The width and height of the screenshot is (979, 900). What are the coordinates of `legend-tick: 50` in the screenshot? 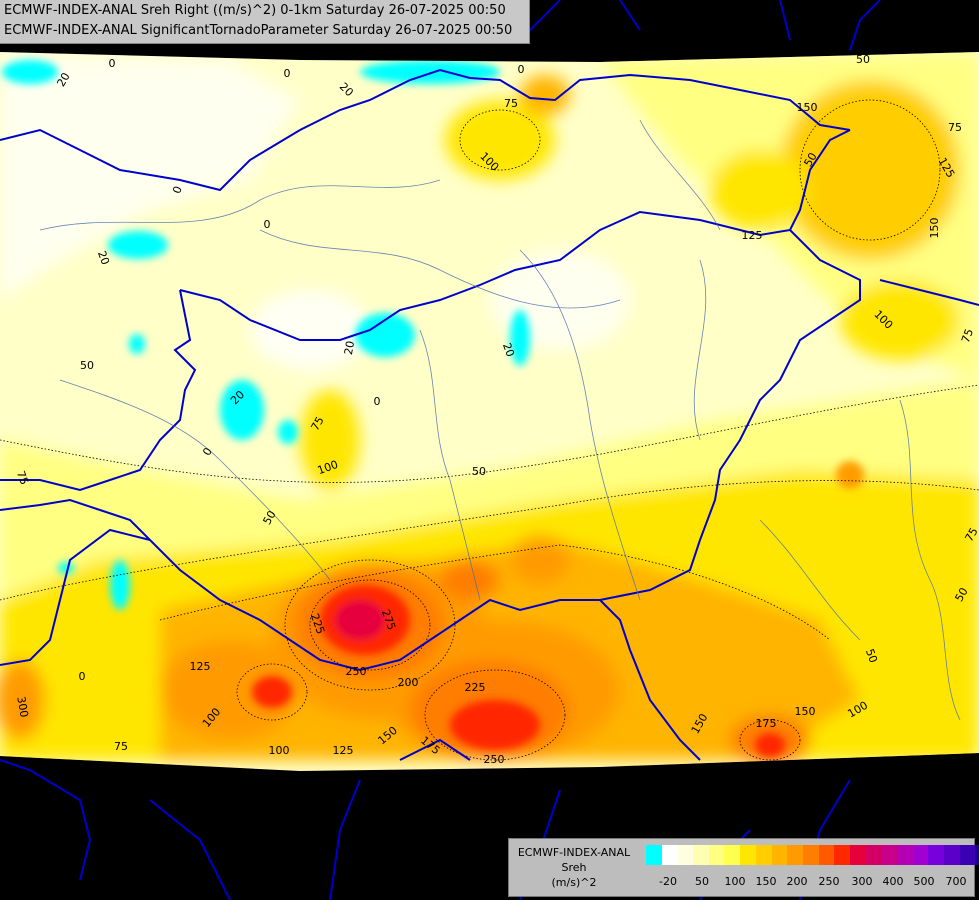 It's located at (702, 881).